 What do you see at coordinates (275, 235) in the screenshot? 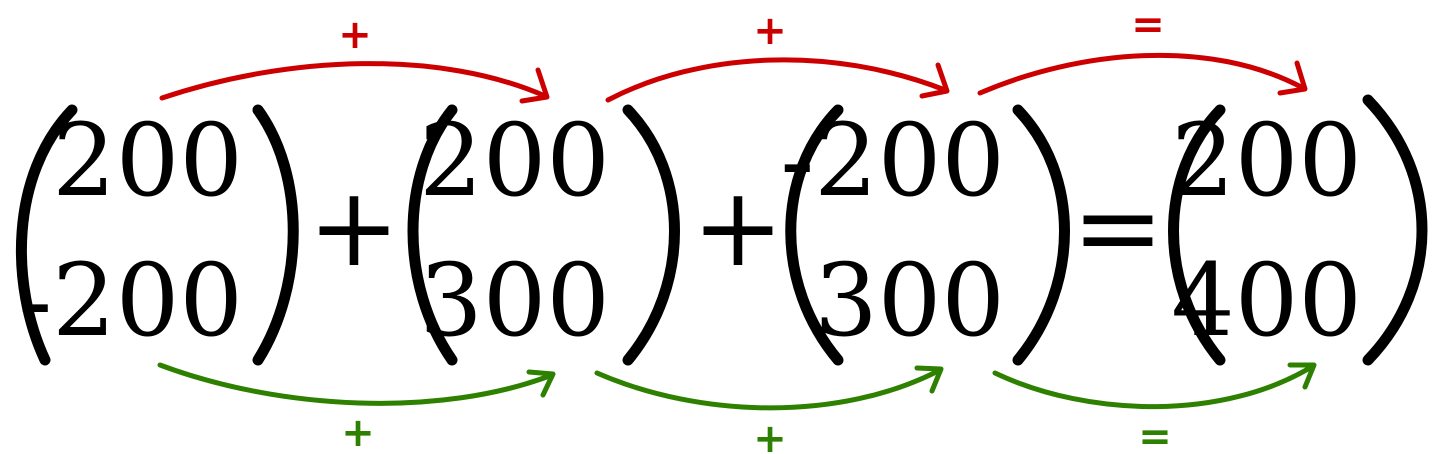
I see `vector-1-right-paren` at bounding box center [275, 235].